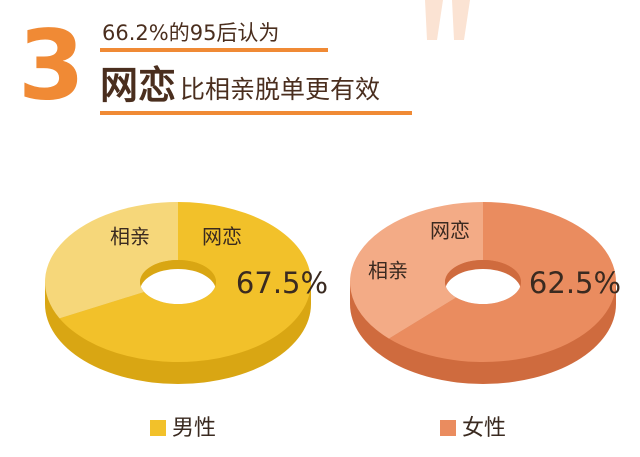 This screenshot has width=640, height=457. I want to click on header-number: 3, so click(51, 65).